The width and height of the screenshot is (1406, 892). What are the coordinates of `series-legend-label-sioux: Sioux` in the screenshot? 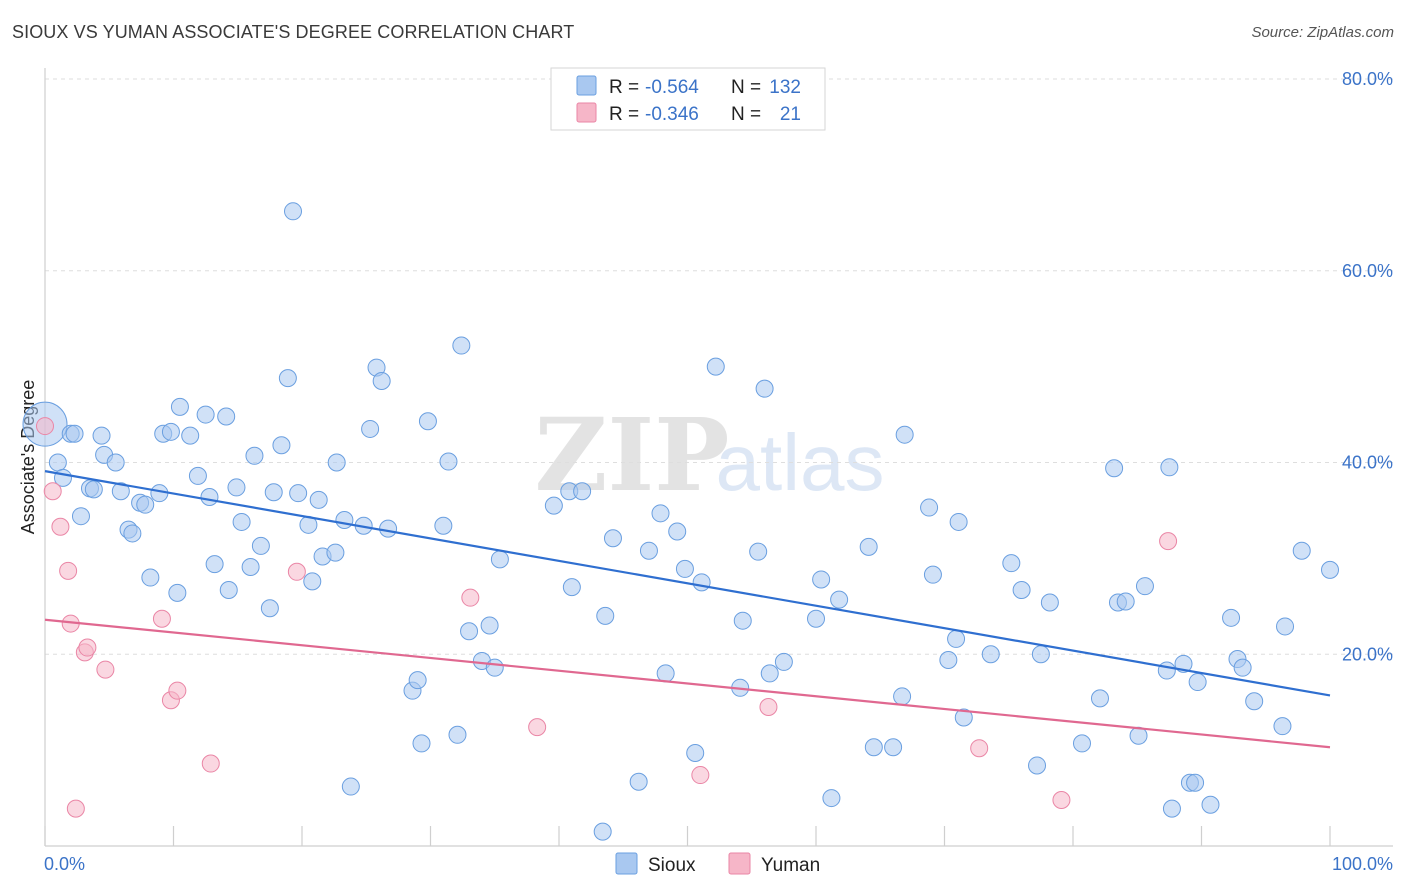 It's located at (672, 865).